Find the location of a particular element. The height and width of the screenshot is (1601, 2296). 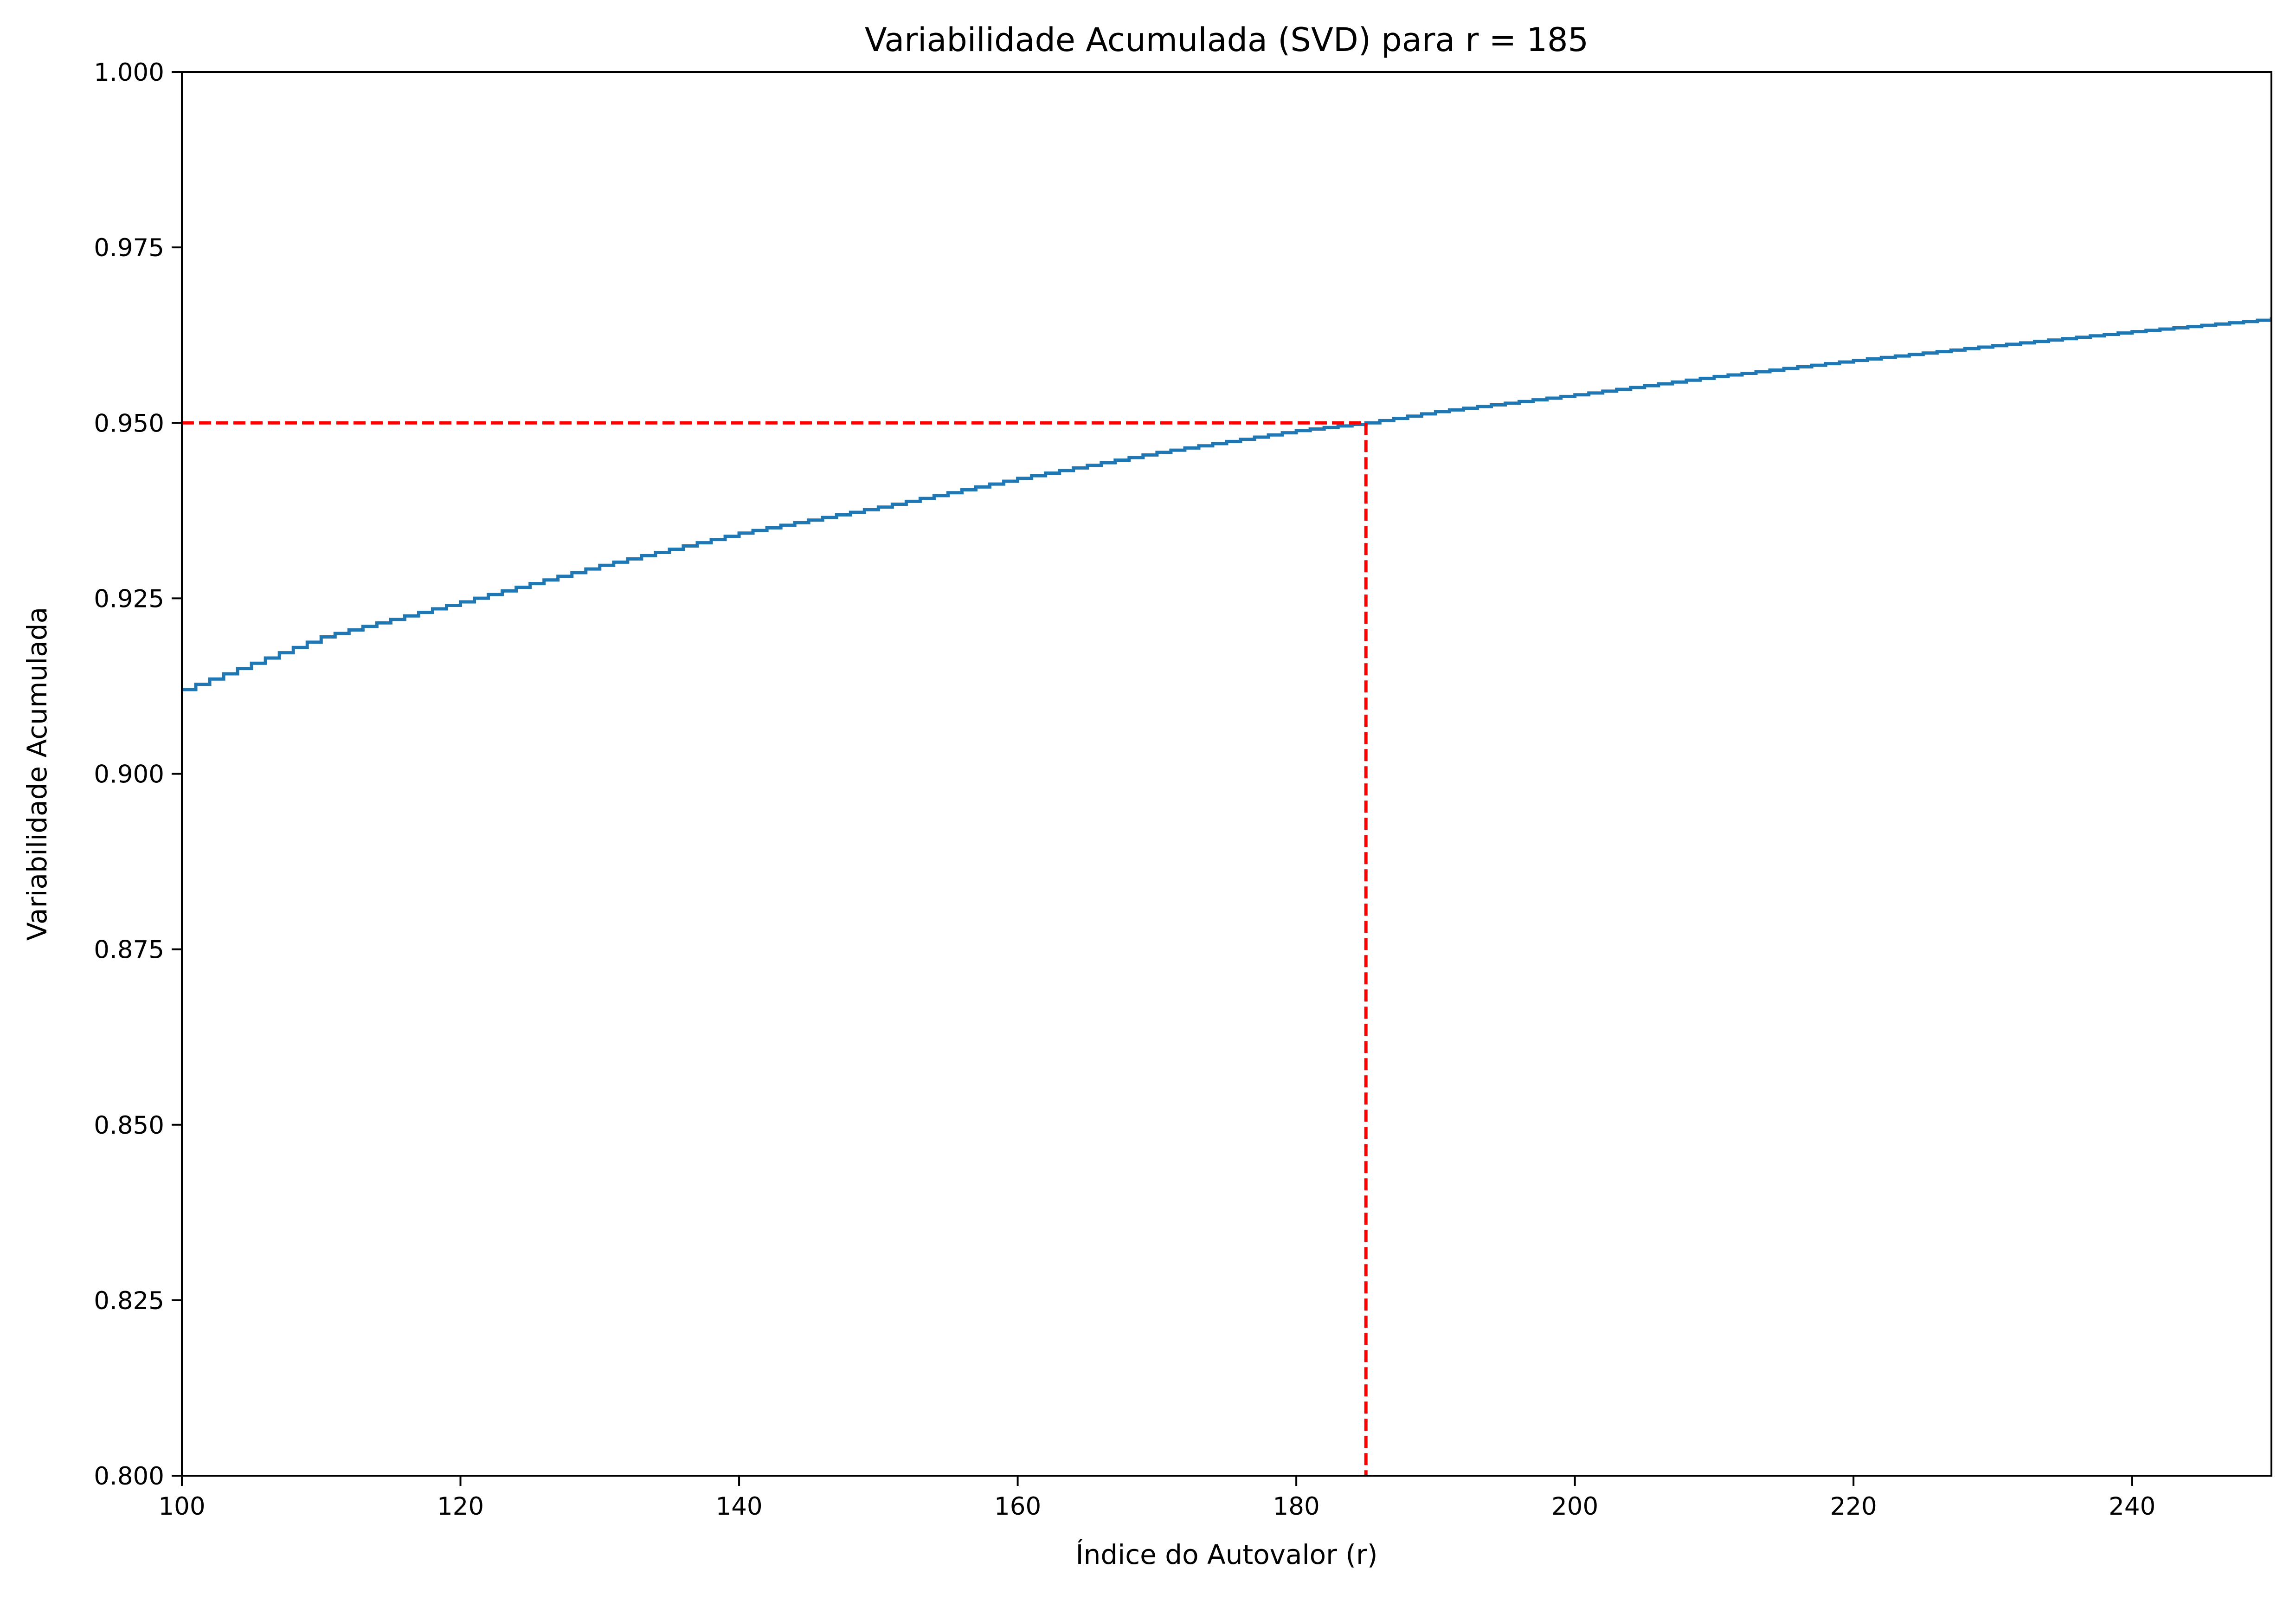

y-tick-label: 0.825 is located at coordinates (129, 1301).